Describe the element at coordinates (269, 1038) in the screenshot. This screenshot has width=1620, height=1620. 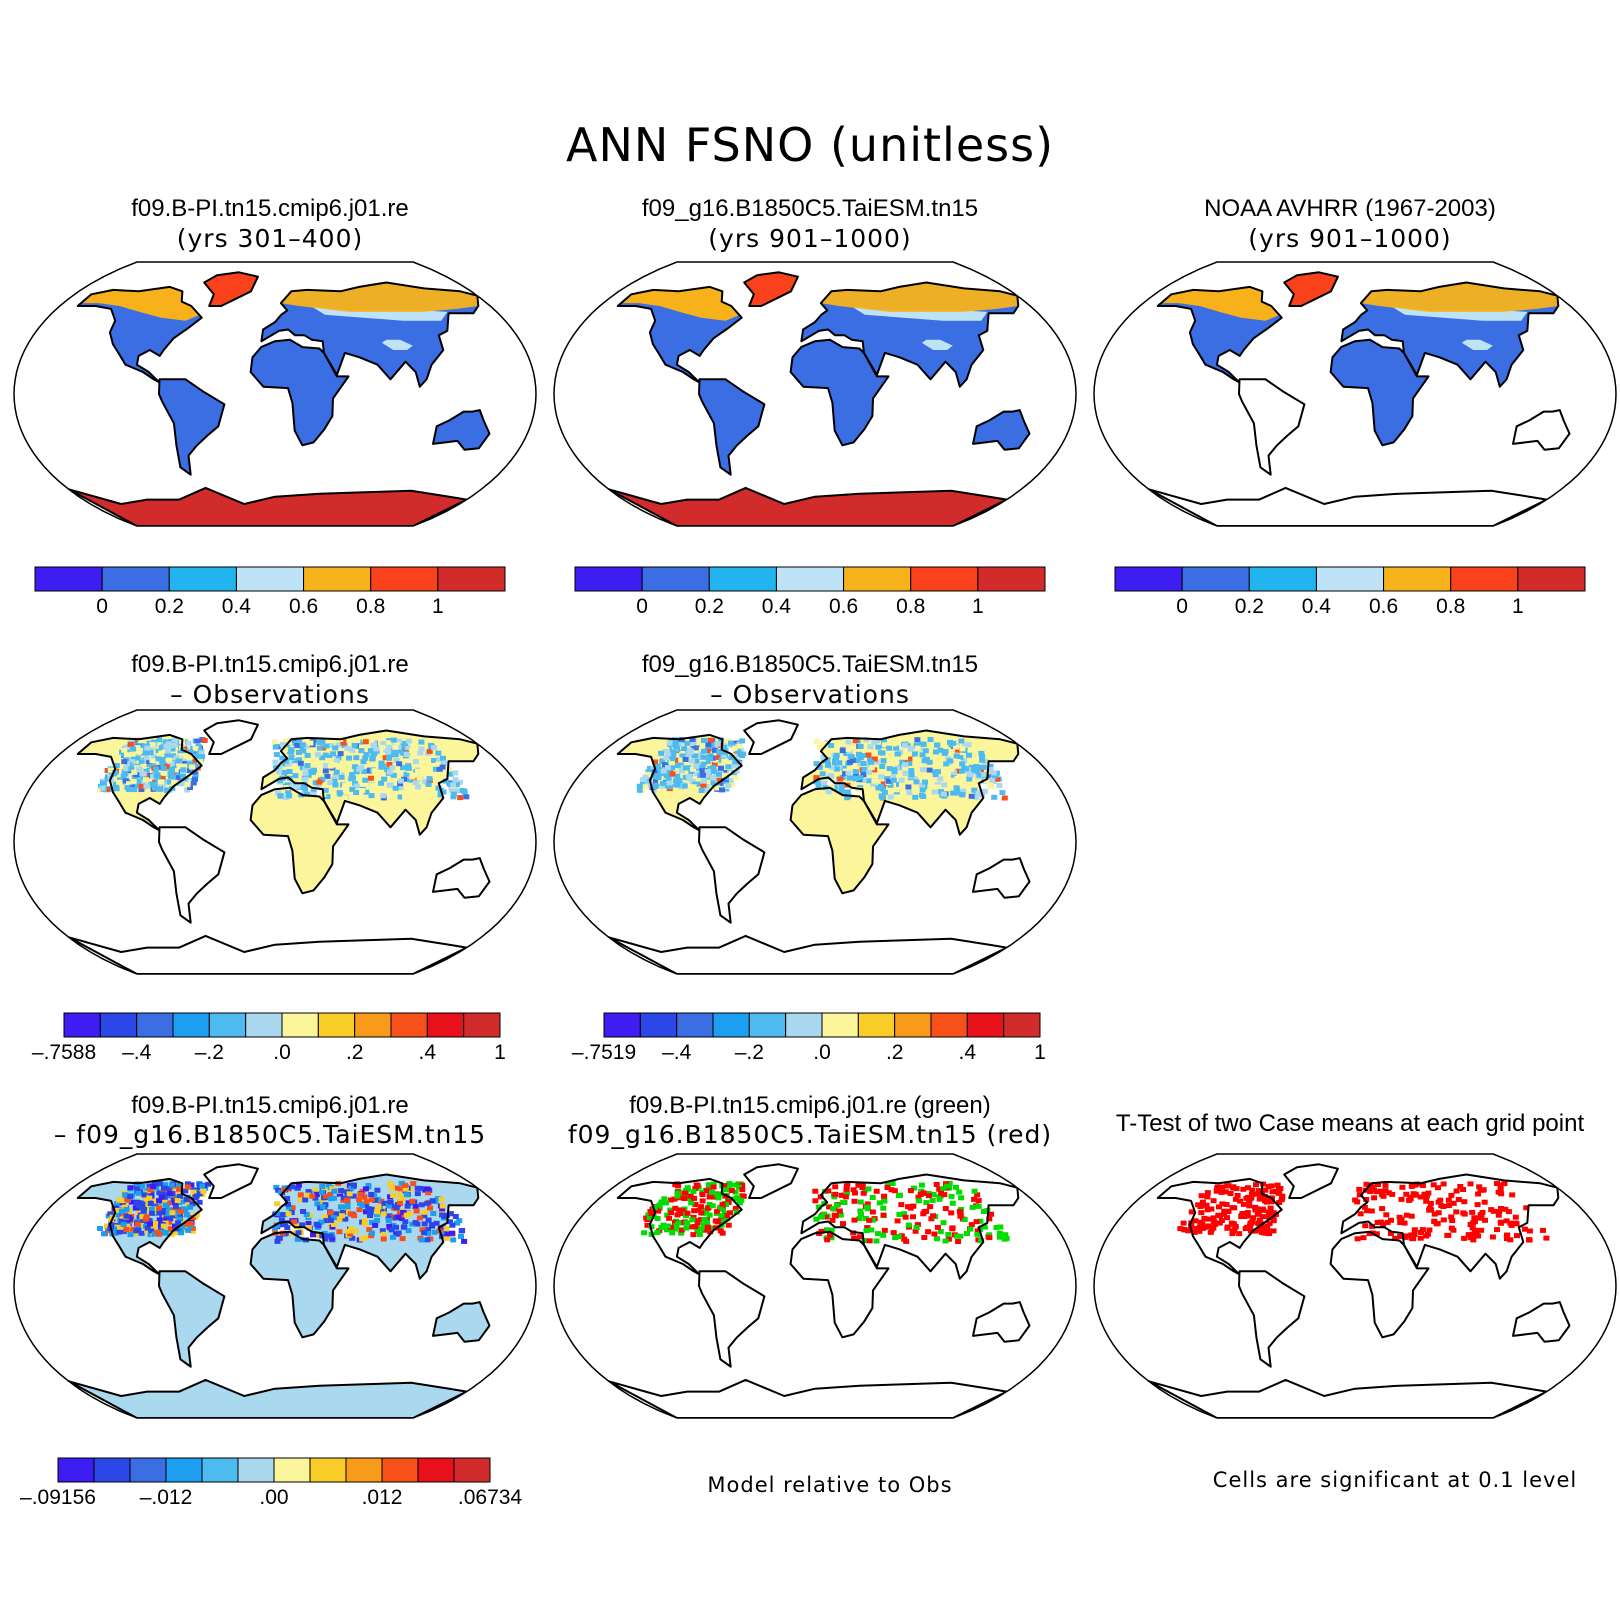
I see `colorbar-case1-obs: –.7588 –.4 –.2.0.2.4 1` at that location.